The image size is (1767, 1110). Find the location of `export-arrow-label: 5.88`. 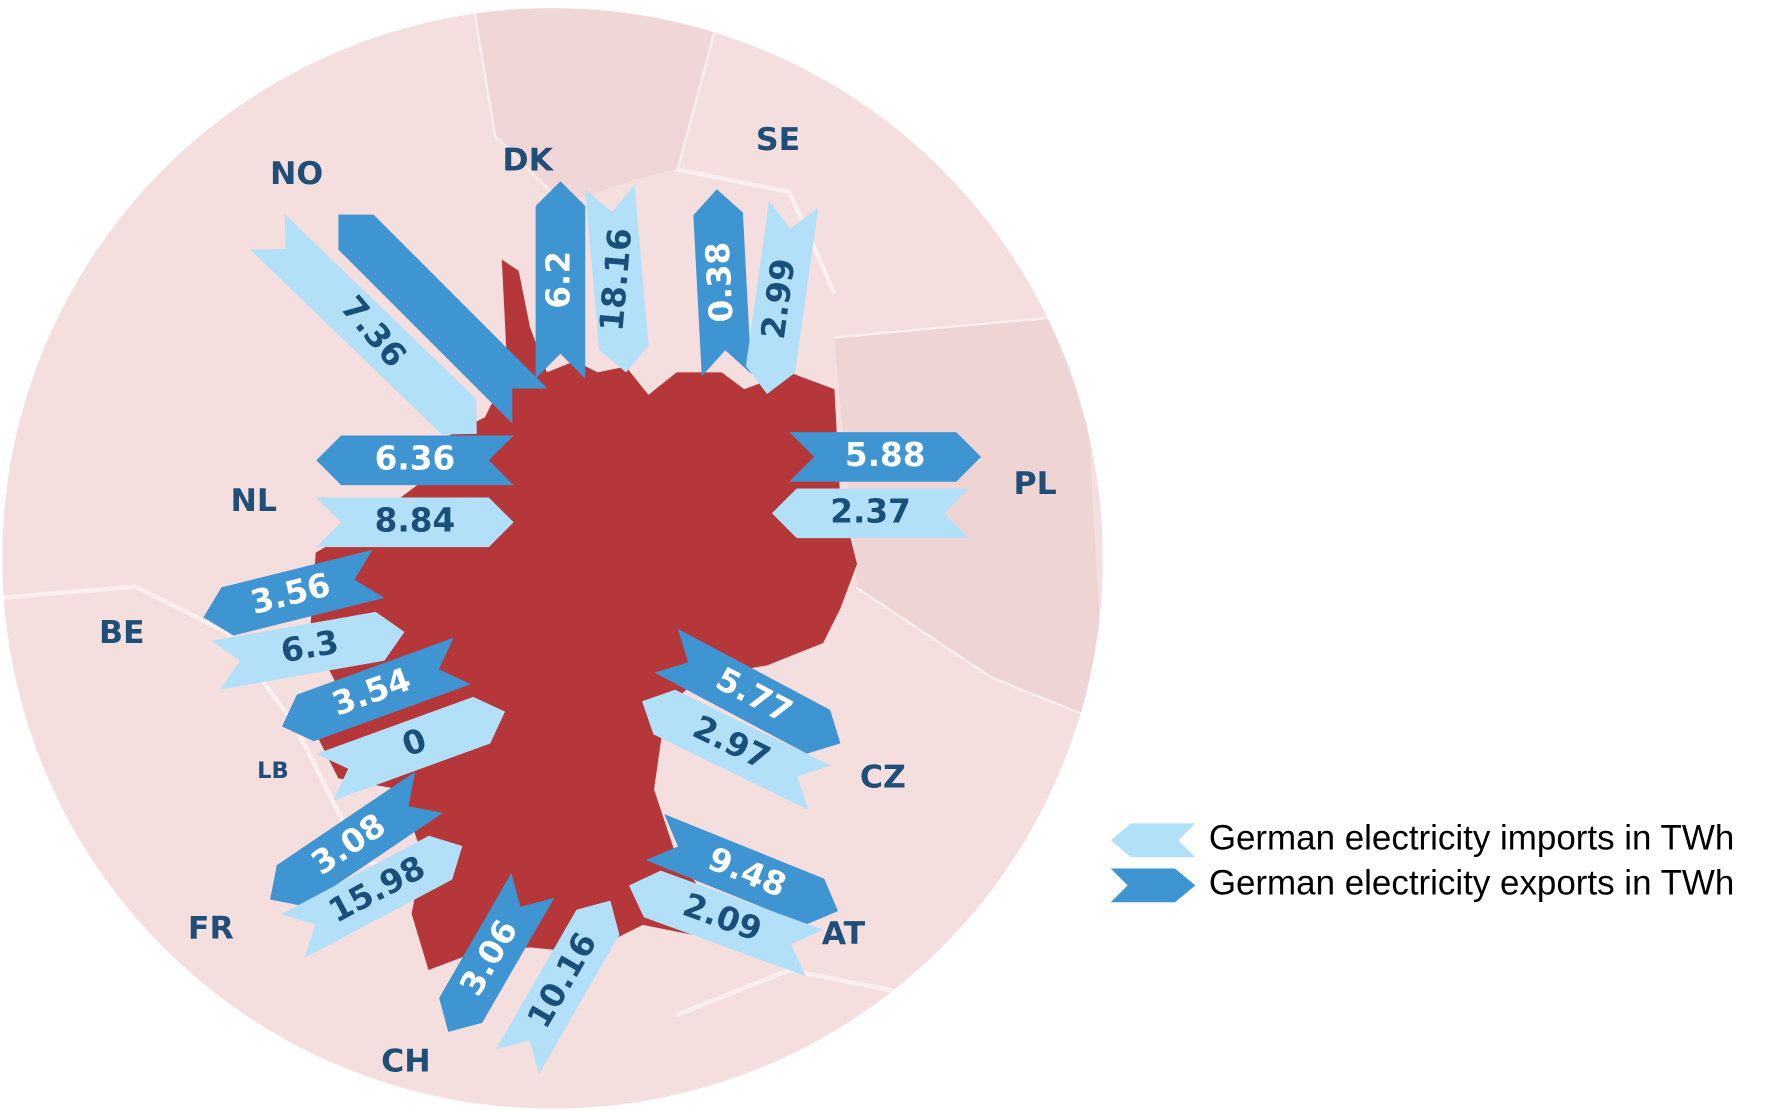

export-arrow-label: 5.88 is located at coordinates (885, 455).